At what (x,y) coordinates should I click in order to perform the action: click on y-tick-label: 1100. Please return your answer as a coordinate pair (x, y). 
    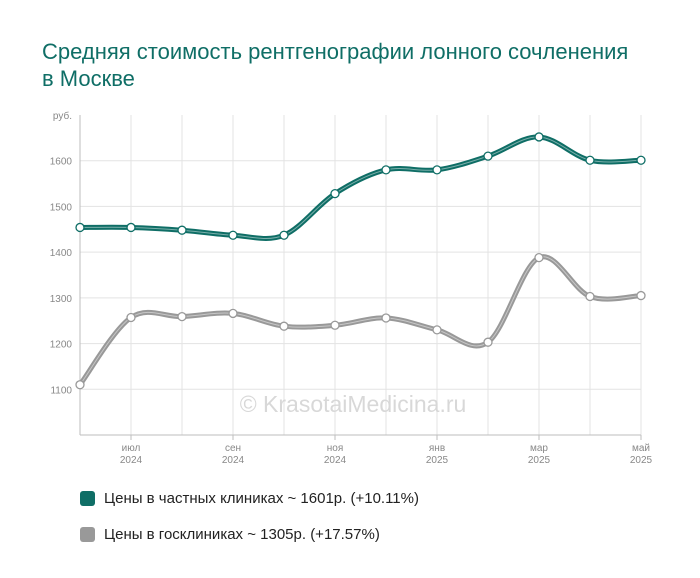
    Looking at the image, I should click on (61, 390).